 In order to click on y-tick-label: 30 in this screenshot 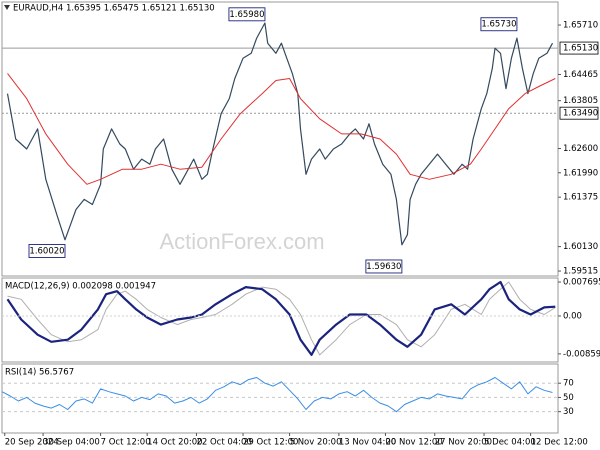, I will do `click(568, 412)`.